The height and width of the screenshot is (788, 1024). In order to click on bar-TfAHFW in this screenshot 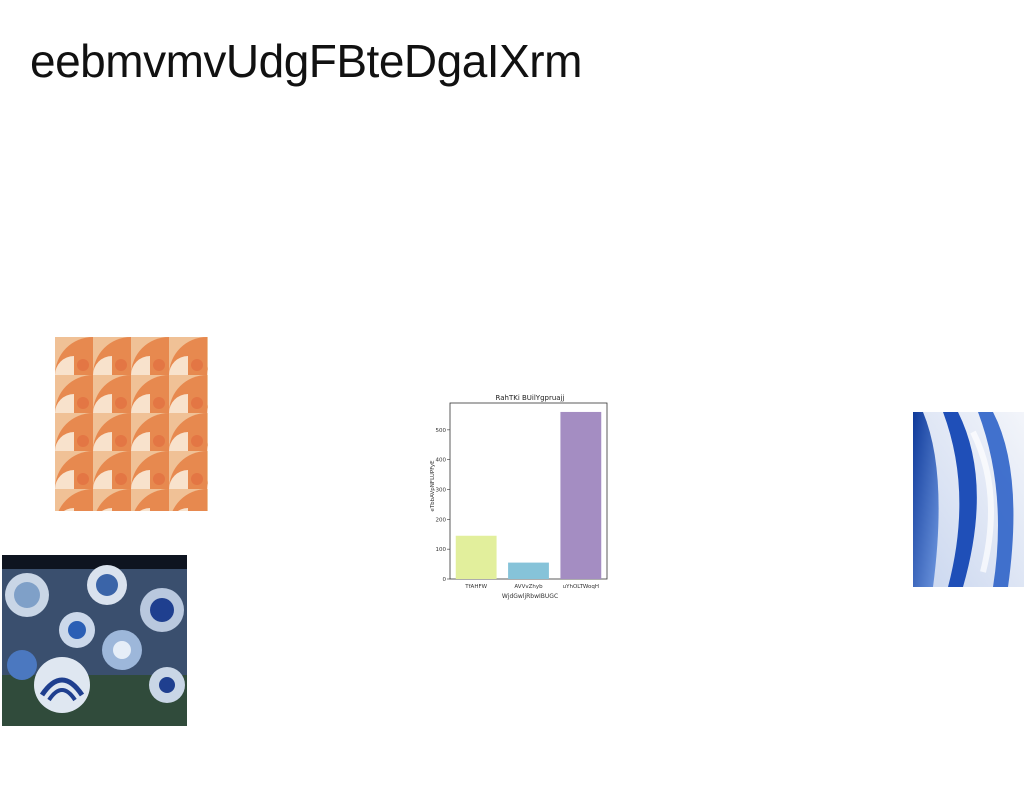, I will do `click(476, 557)`.